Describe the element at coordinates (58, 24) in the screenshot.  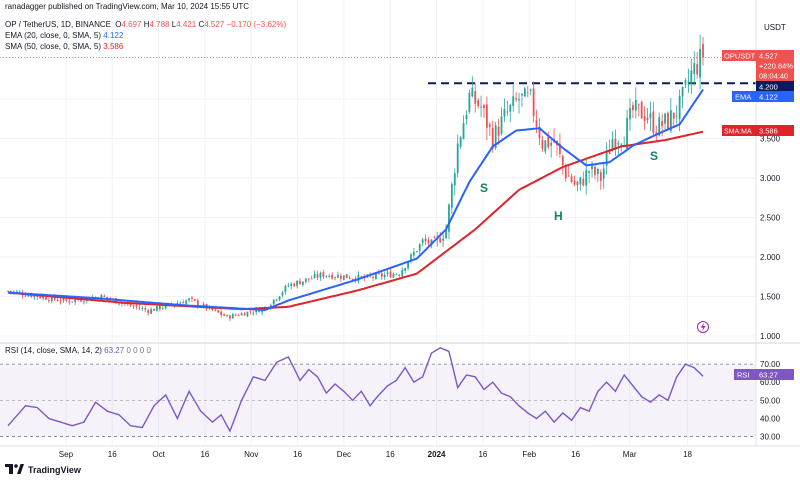
I see `symbol-line: OP / TetherUS, 1D, BINANCE` at that location.